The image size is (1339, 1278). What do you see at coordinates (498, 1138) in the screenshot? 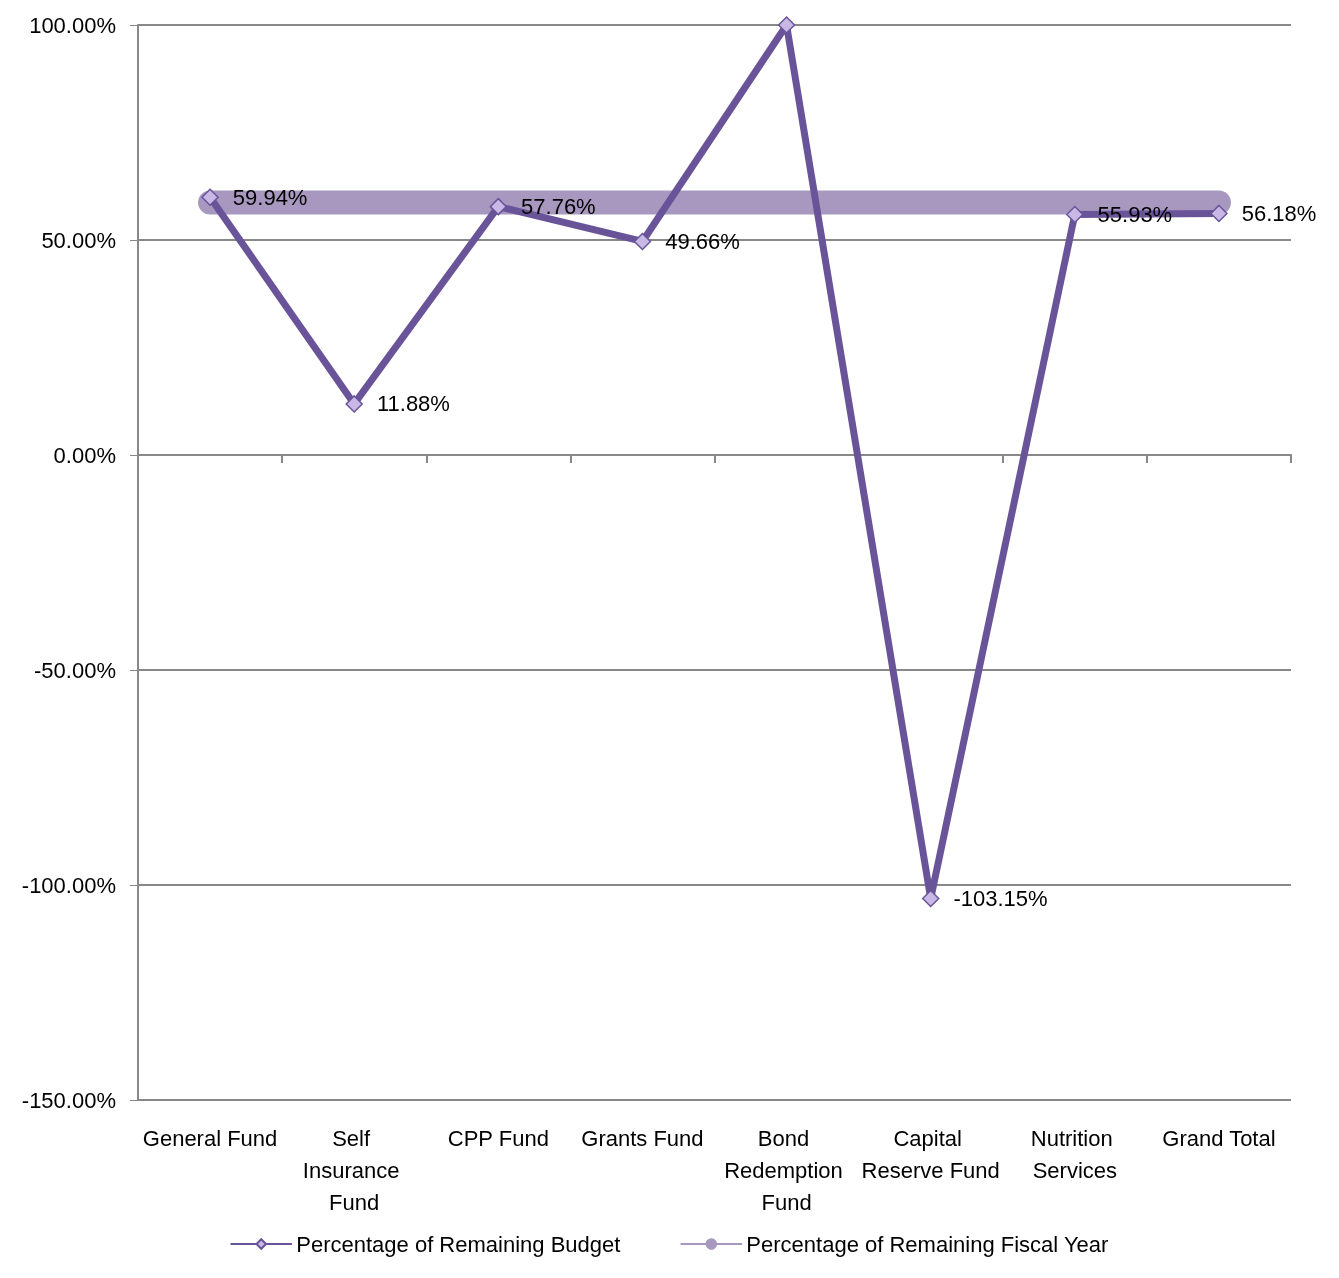
I see `x-tick-label: CPP Fund` at bounding box center [498, 1138].